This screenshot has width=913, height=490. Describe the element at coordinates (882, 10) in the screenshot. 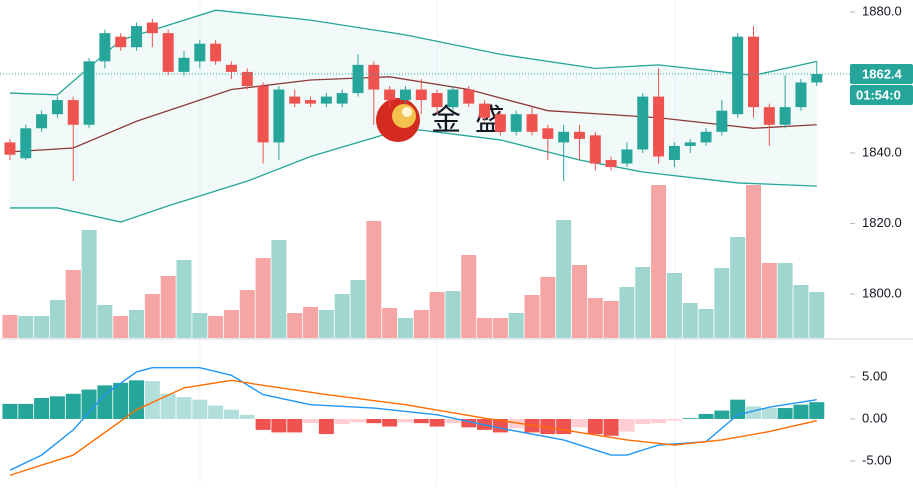

I see `y-tick-label: 1880.0` at that location.